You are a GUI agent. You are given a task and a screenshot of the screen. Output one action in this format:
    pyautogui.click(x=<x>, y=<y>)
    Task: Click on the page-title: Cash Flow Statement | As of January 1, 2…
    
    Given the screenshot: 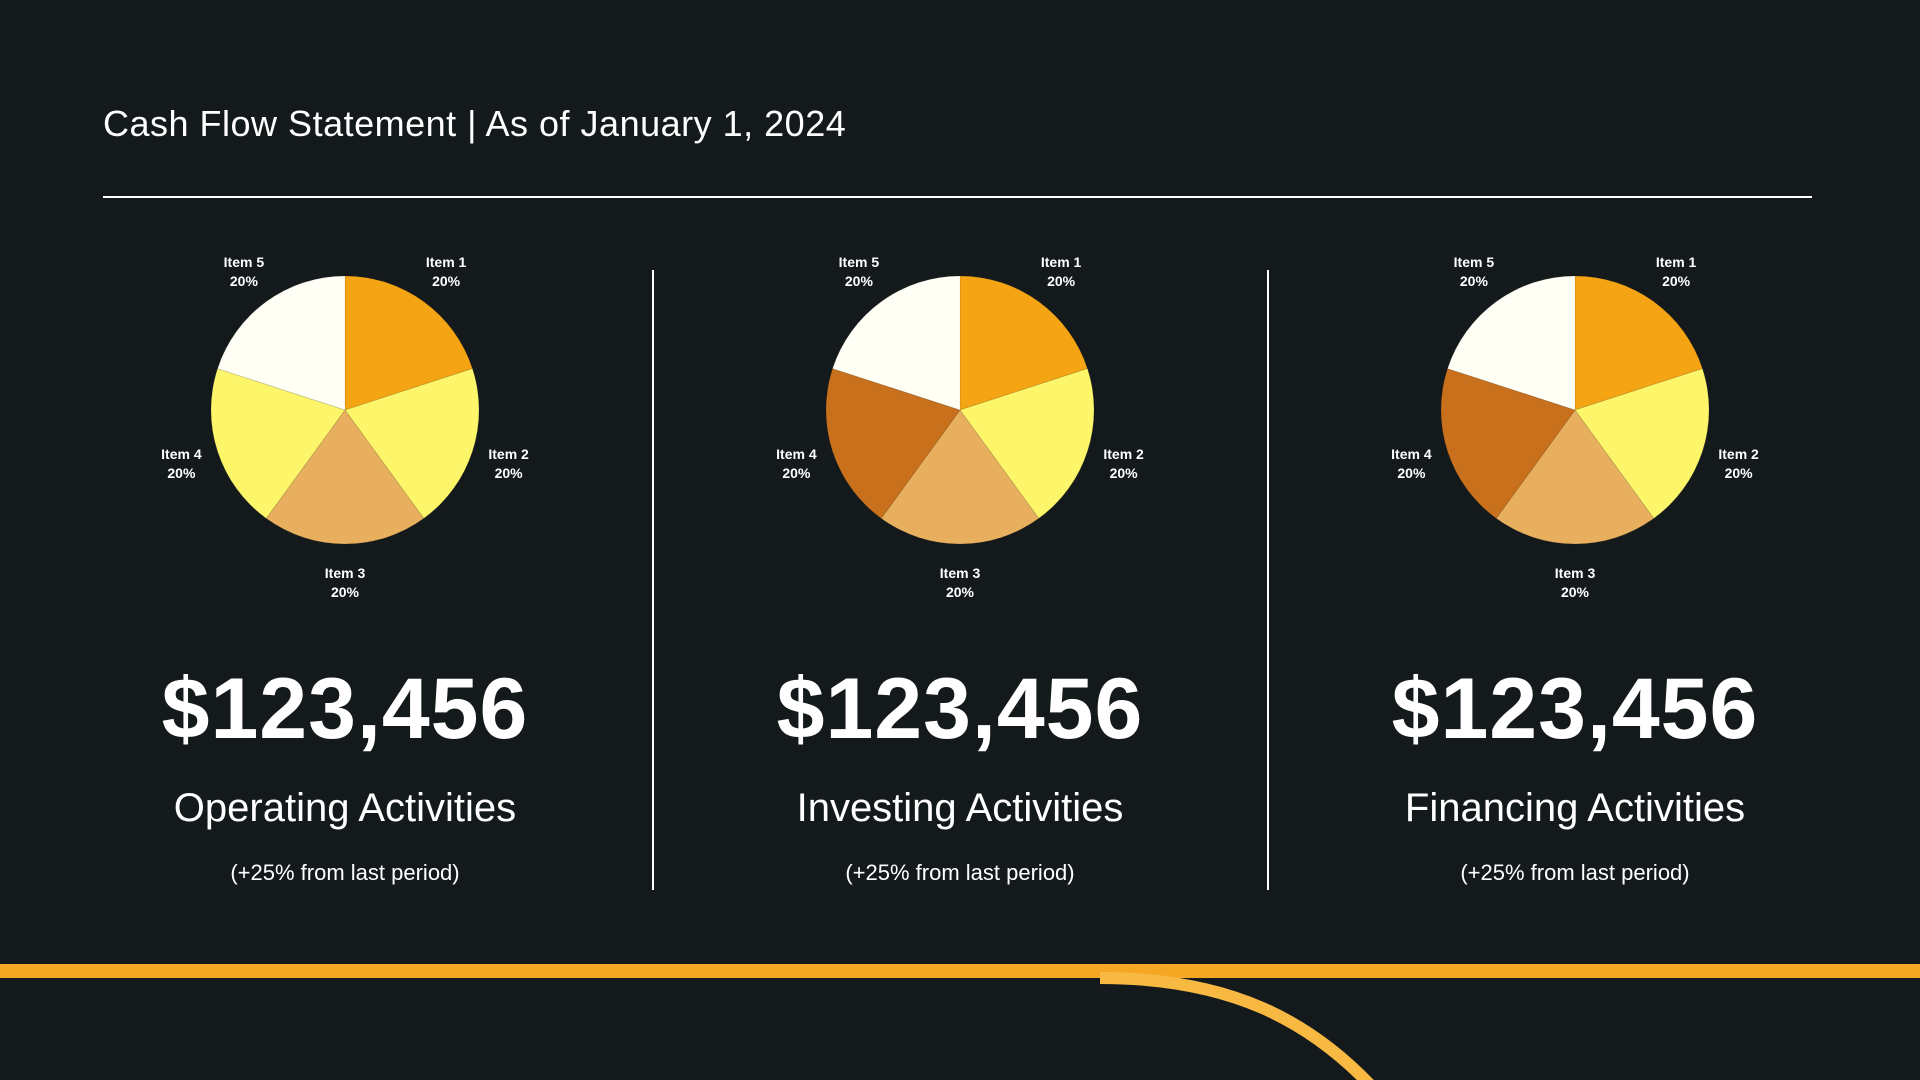 What is the action you would take?
    pyautogui.click(x=475, y=123)
    